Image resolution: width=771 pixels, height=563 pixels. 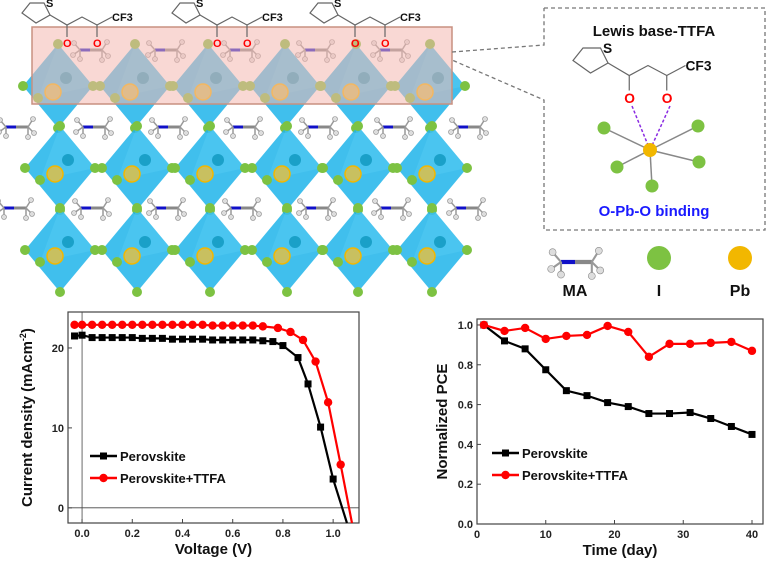 I want to click on x-tick-label: 1.0, so click(x=332, y=534).